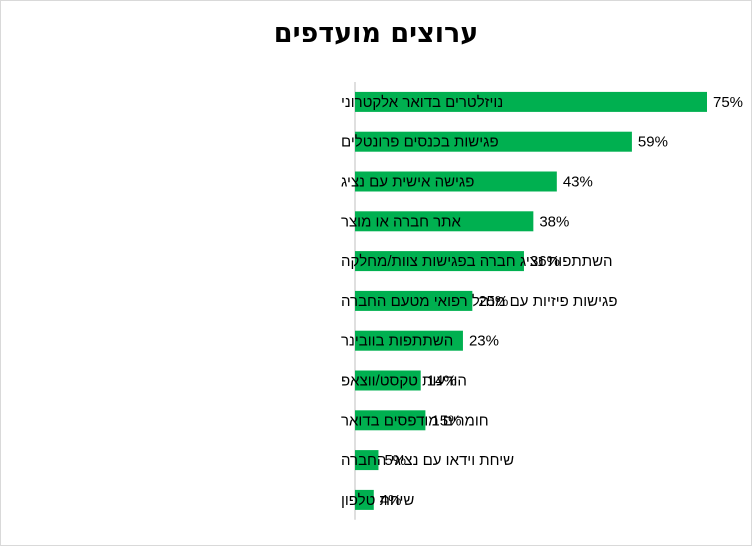 The height and width of the screenshot is (546, 752). Describe the element at coordinates (653, 142) in the screenshot. I see `value-label-2: 59%` at that location.